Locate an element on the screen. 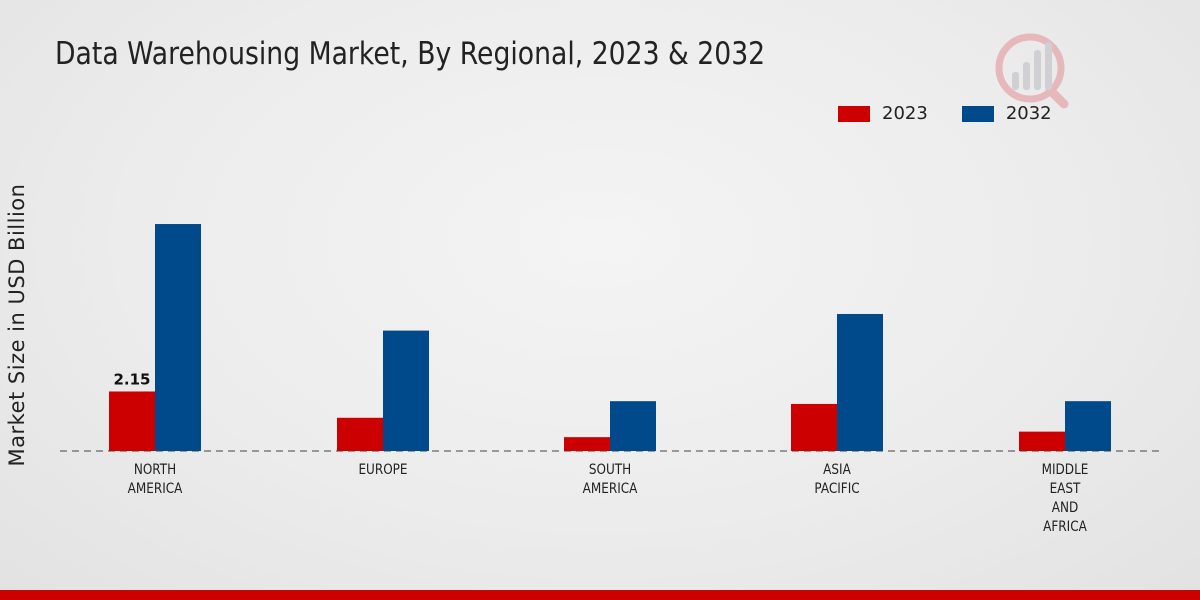 The height and width of the screenshot is (600, 1200). footer-accent-bar is located at coordinates (600, 595).